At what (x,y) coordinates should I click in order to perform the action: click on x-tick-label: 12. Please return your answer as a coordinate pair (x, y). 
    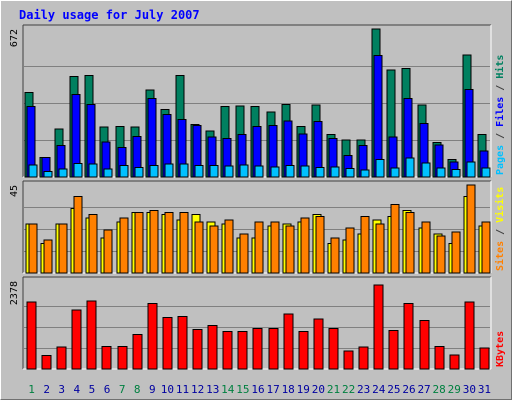
    Looking at the image, I should click on (197, 389).